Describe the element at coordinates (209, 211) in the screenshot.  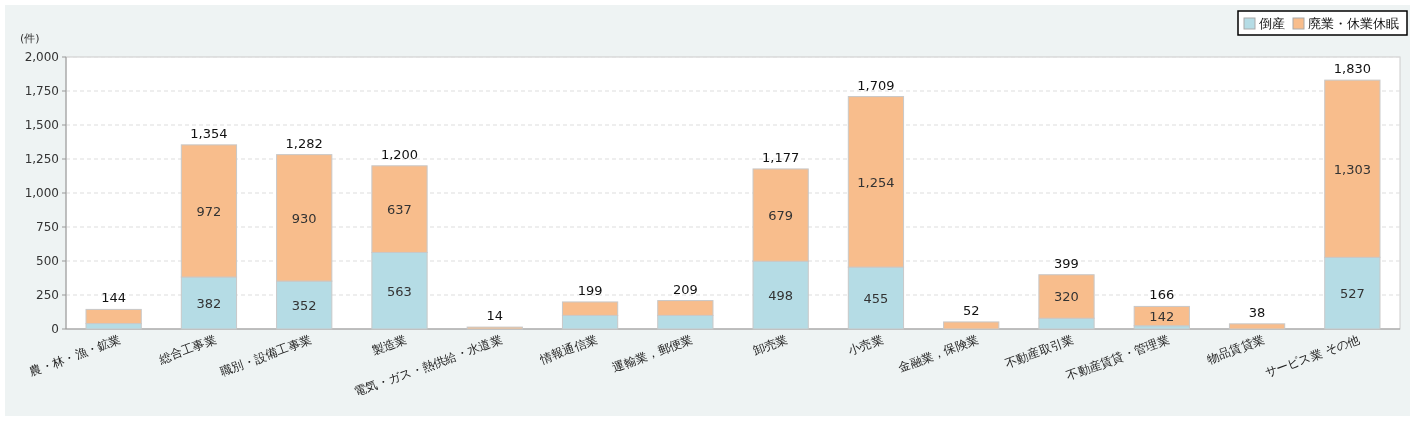
I see `data-label: 972` at that location.